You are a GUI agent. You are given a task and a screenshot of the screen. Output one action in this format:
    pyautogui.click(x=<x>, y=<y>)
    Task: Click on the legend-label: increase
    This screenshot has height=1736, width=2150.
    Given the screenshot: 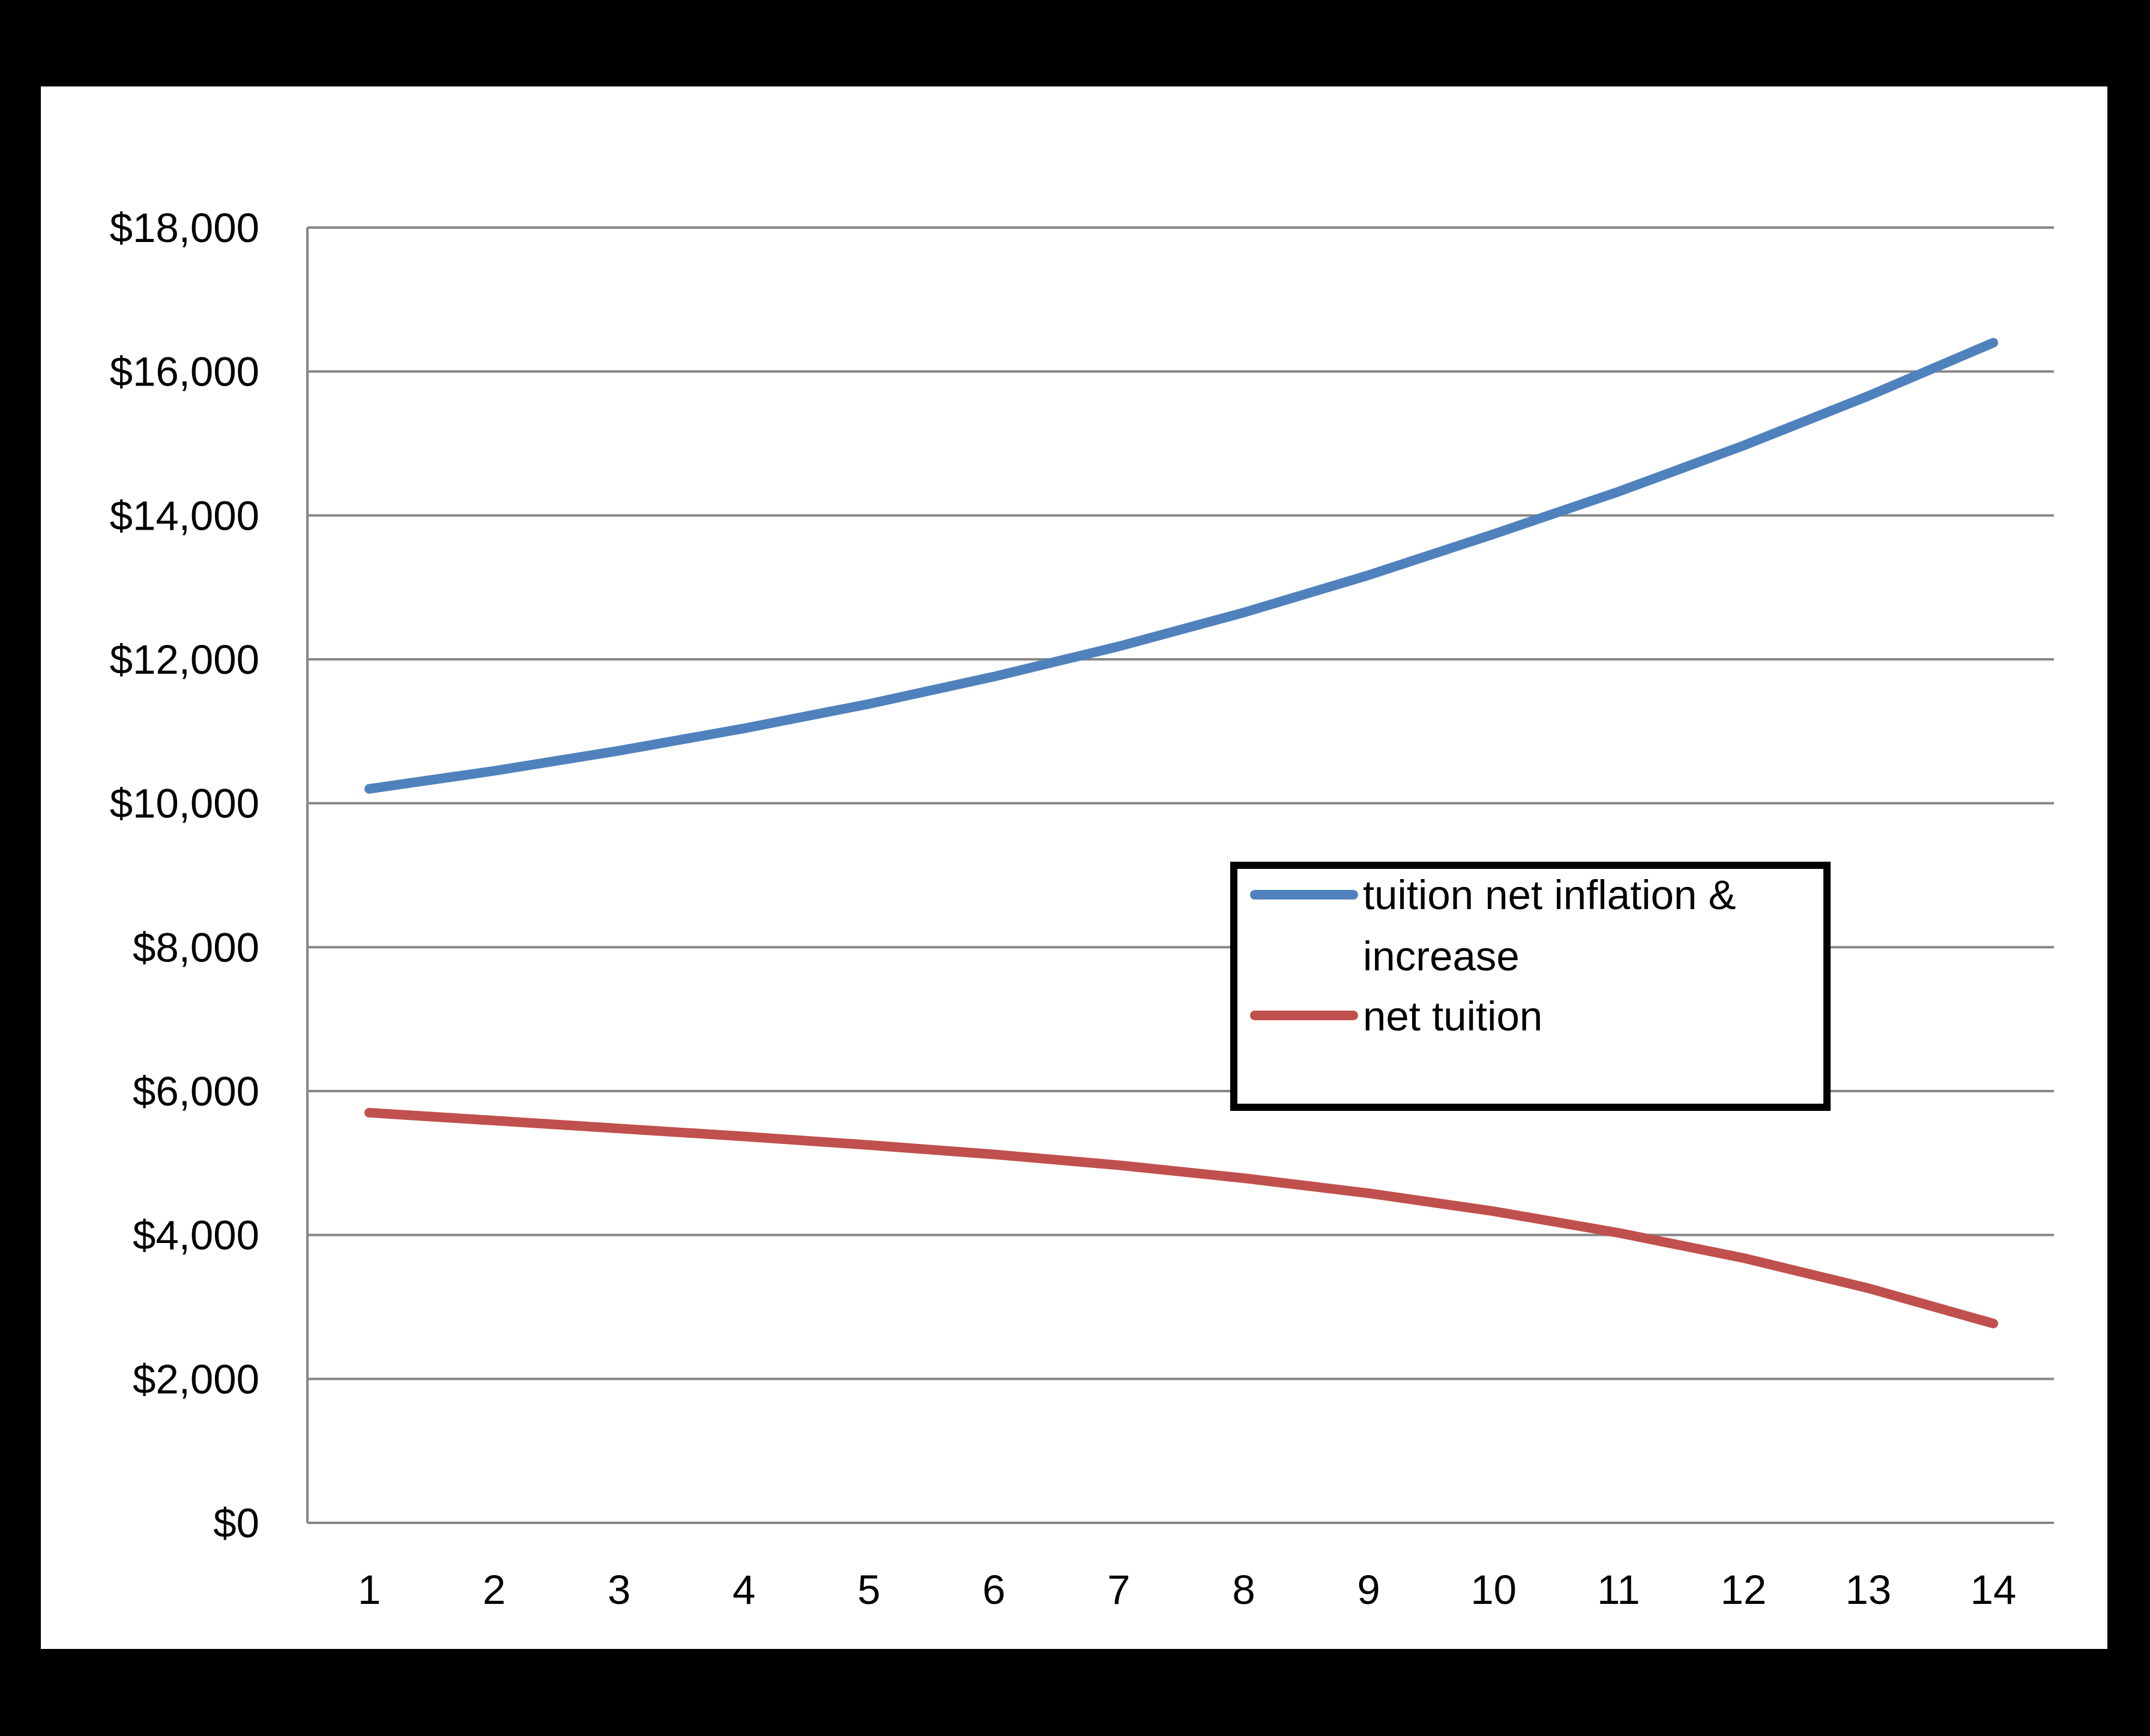 What is the action you would take?
    pyautogui.click(x=1441, y=956)
    